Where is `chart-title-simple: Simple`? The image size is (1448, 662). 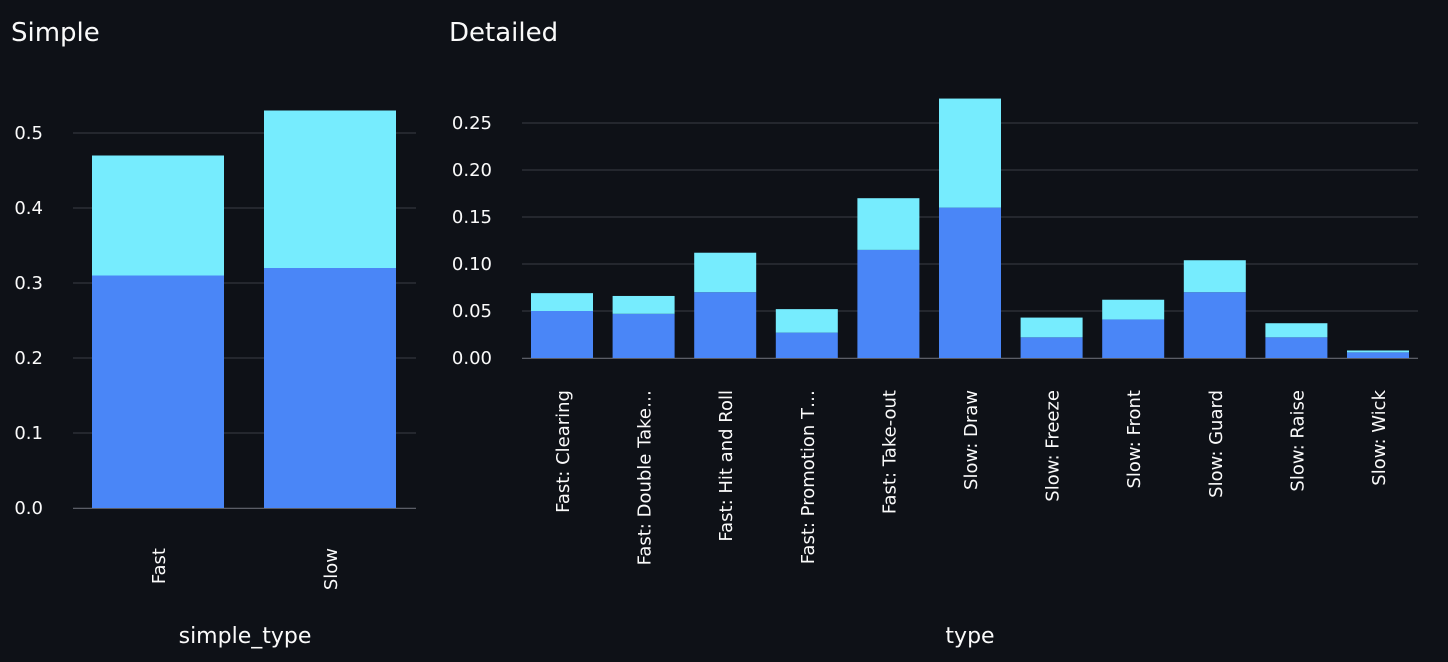 chart-title-simple: Simple is located at coordinates (55, 33).